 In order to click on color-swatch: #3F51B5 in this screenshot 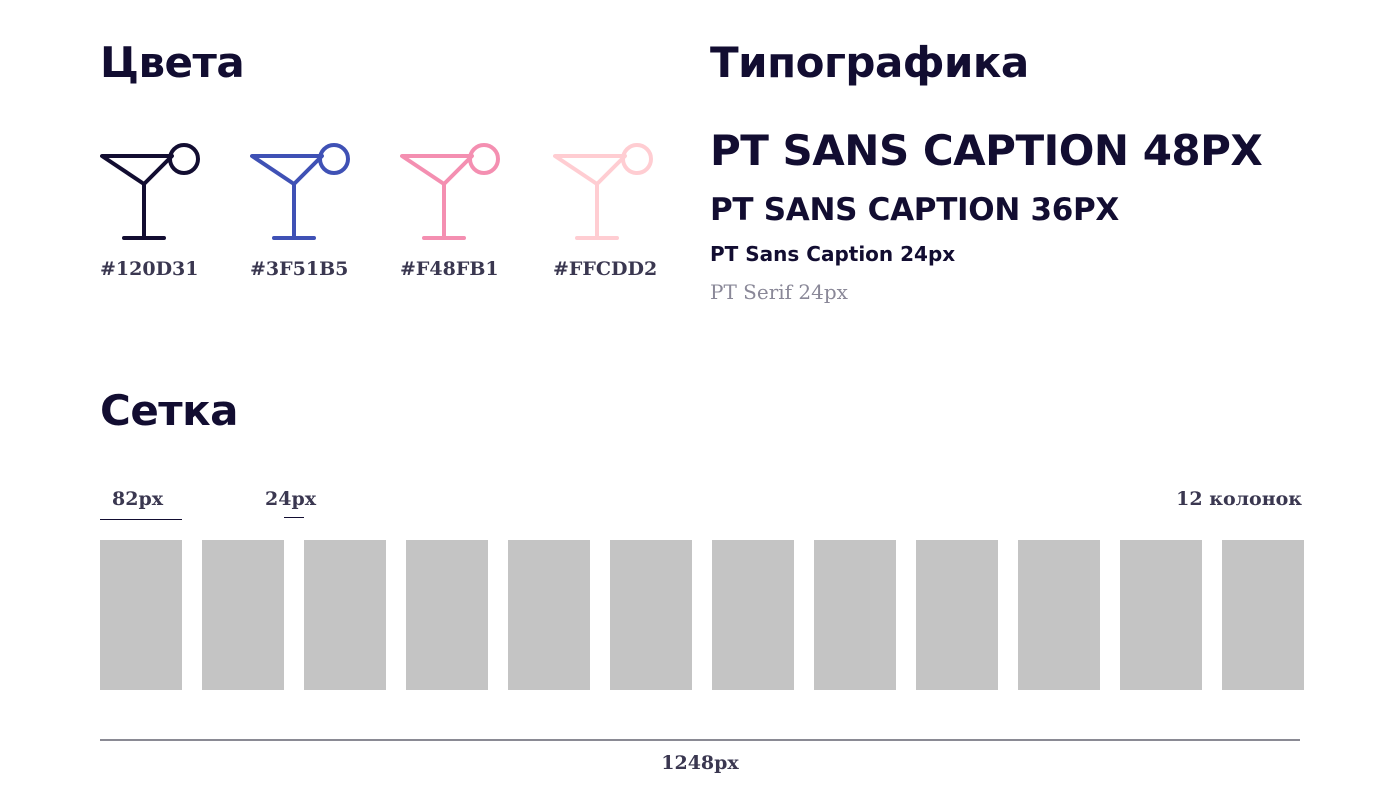, I will do `click(305, 215)`.